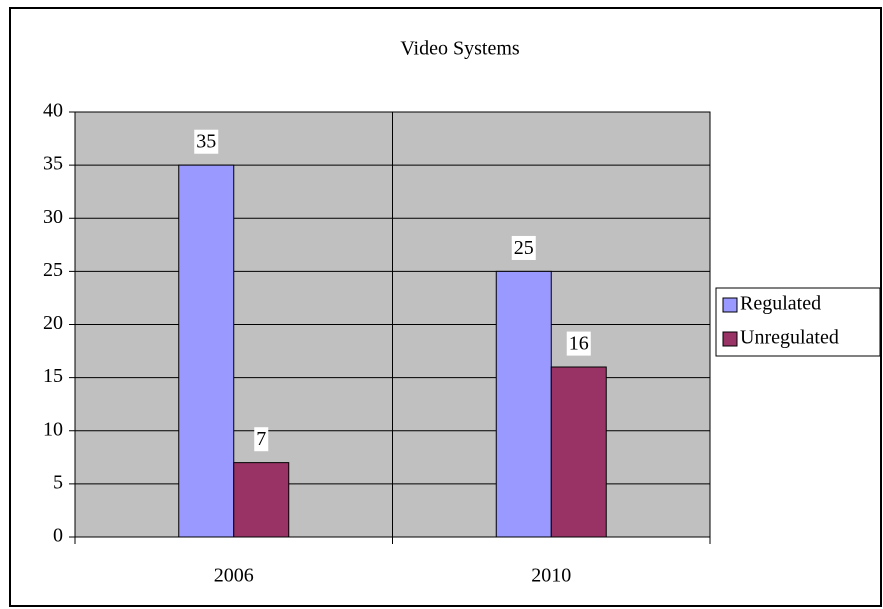 The image size is (883, 609). What do you see at coordinates (53, 323) in the screenshot?
I see `y-tick-label: 20` at bounding box center [53, 323].